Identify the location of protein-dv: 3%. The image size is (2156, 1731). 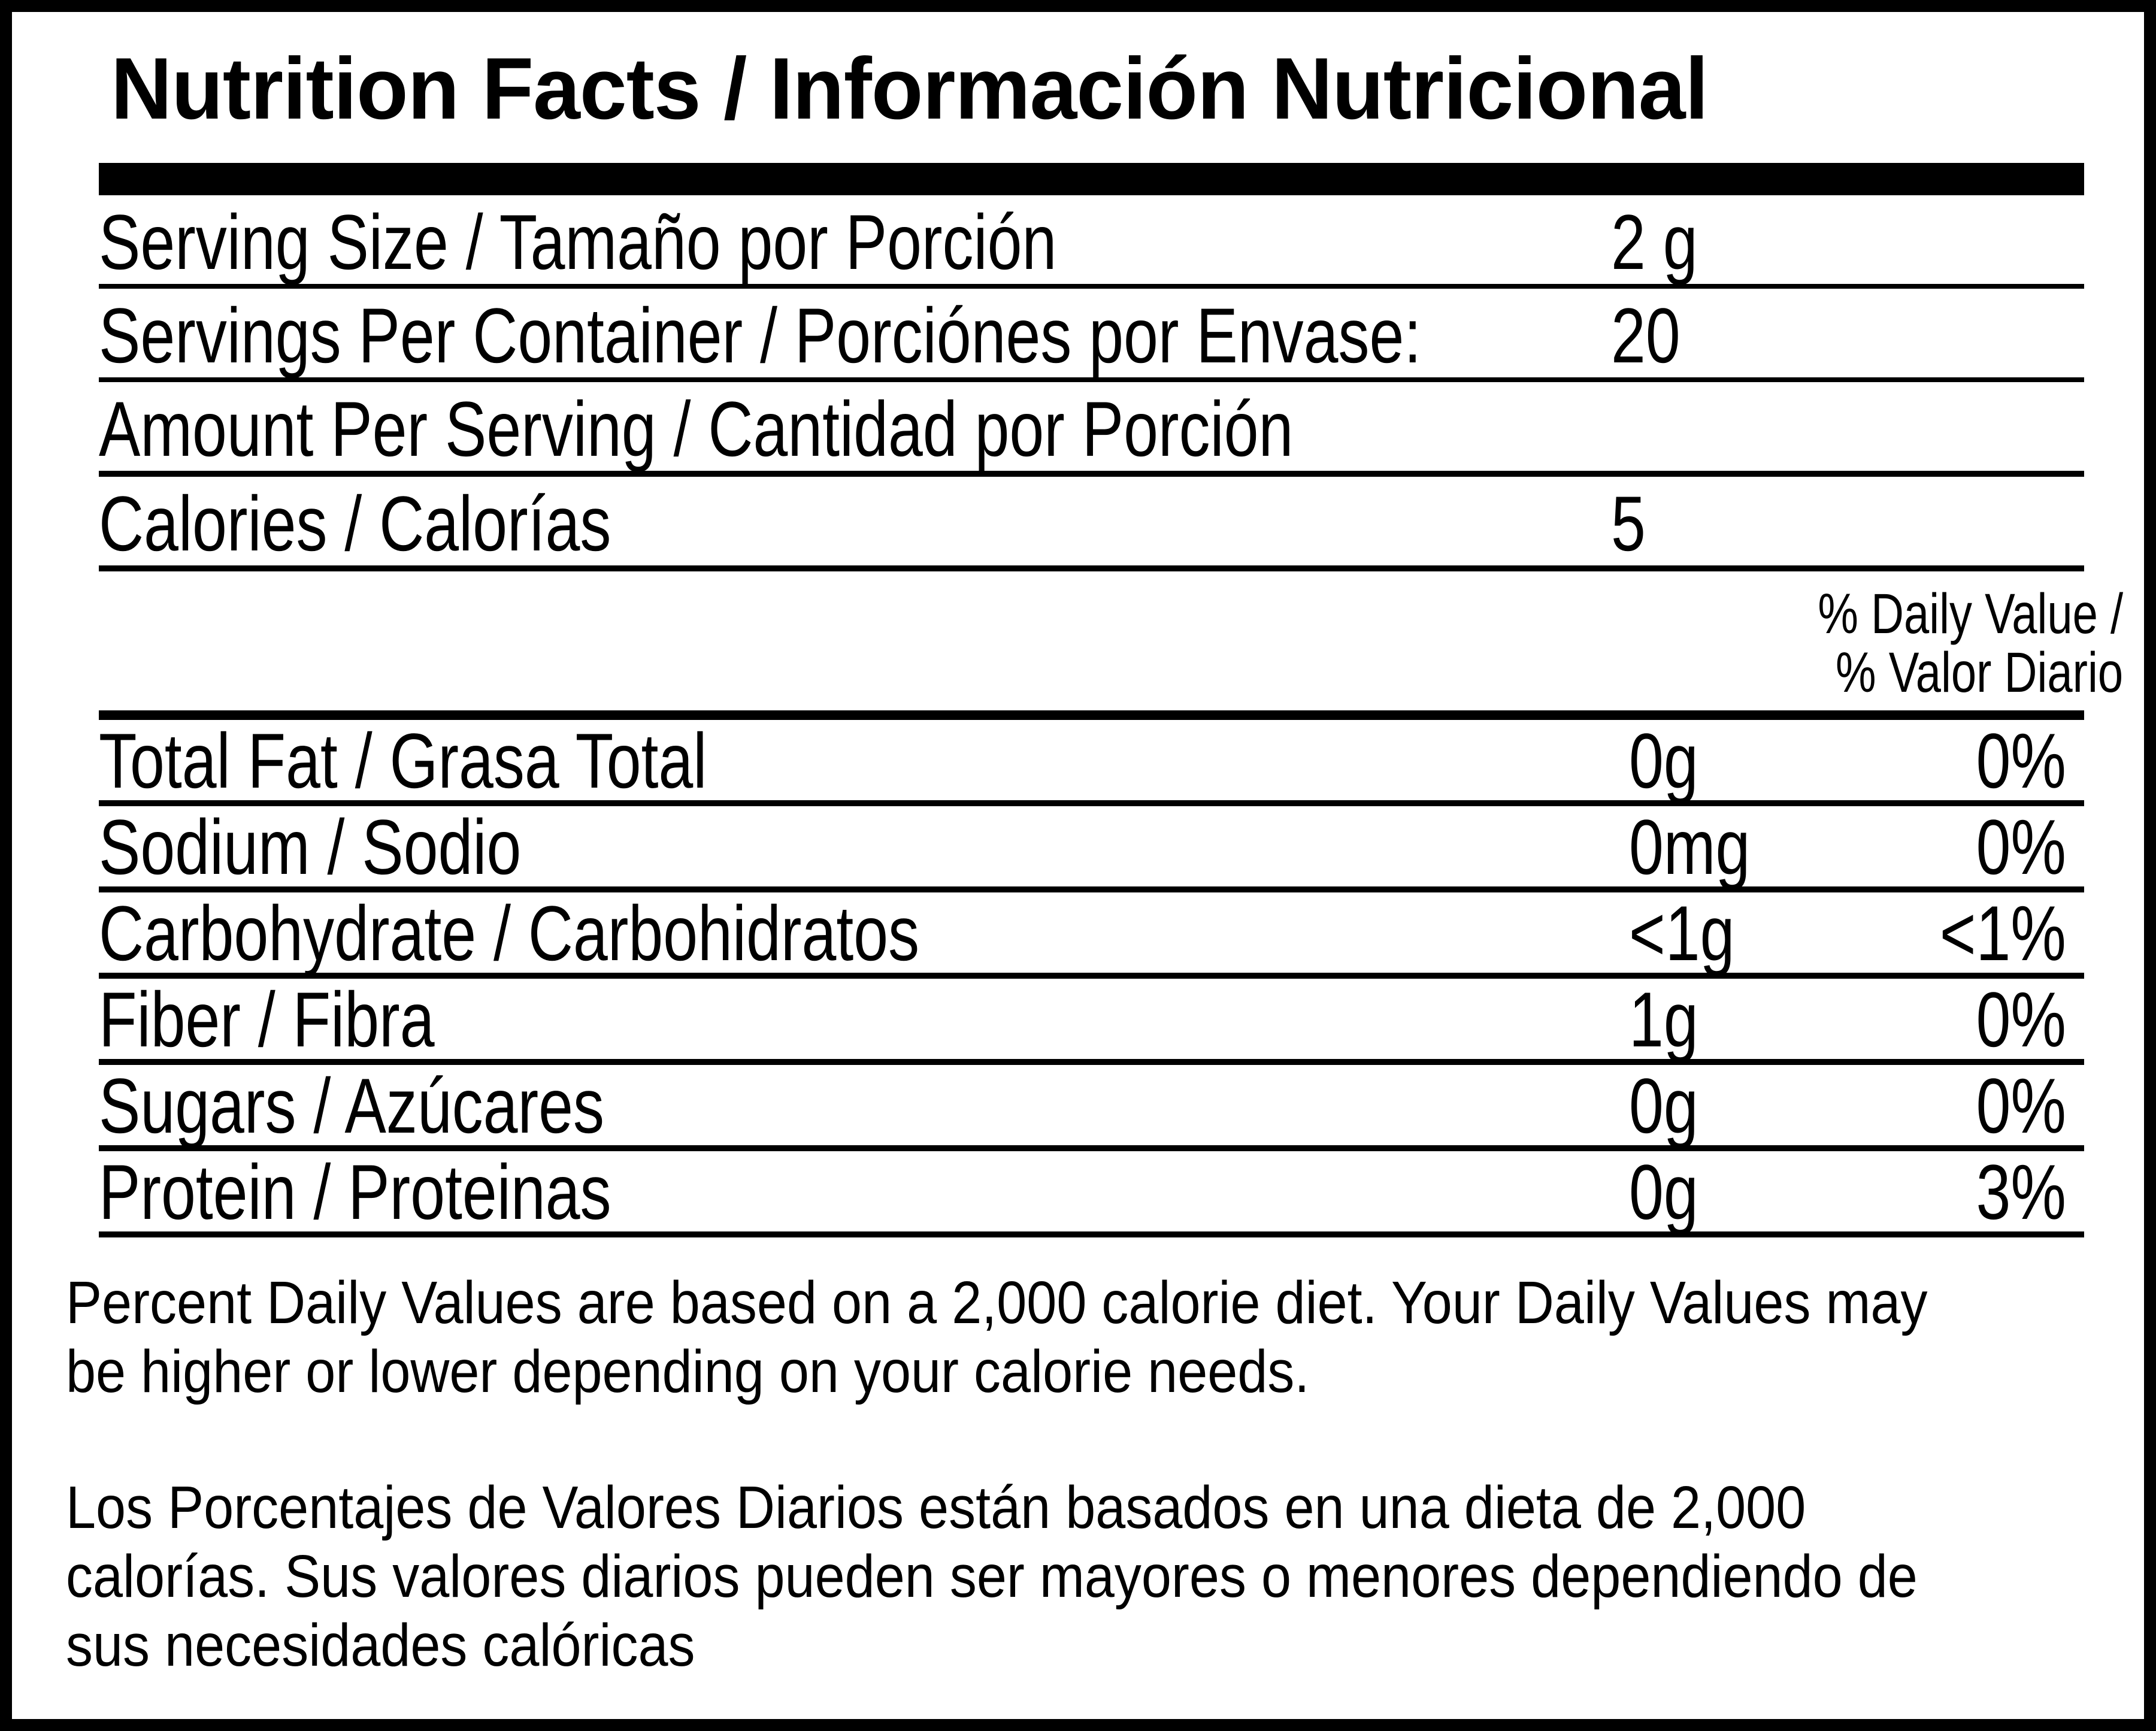
(2021, 1192).